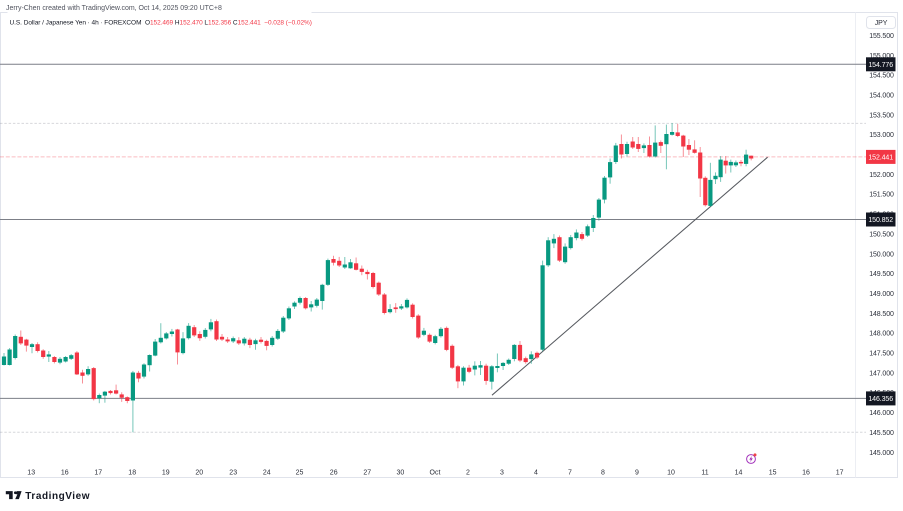 This screenshot has height=511, width=903. I want to click on svg-text: 154.500, so click(881, 76).